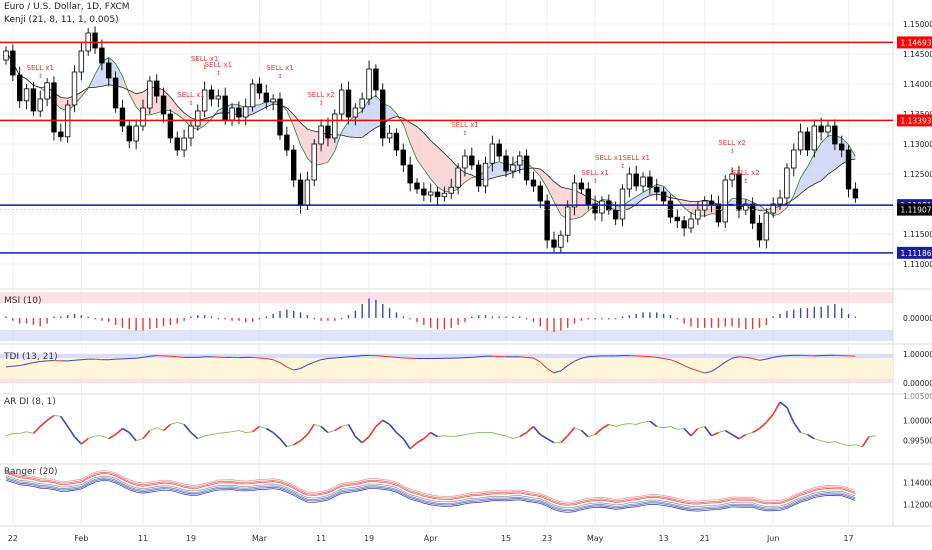  Describe the element at coordinates (430, 496) in the screenshot. I see `ranger-band-line` at that location.